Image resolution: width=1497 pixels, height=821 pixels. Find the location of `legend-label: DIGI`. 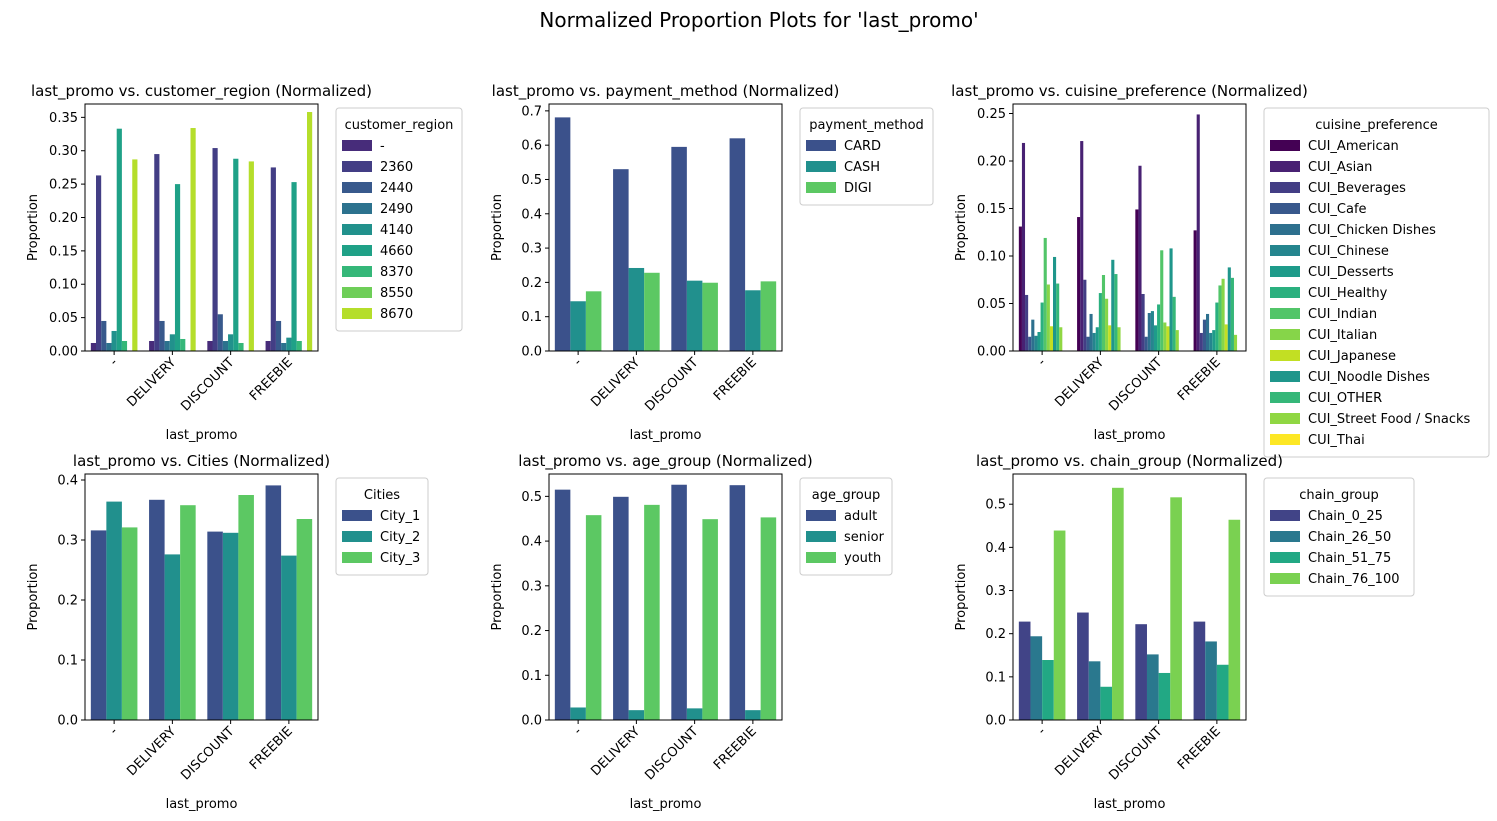

legend-label: DIGI is located at coordinates (858, 188).